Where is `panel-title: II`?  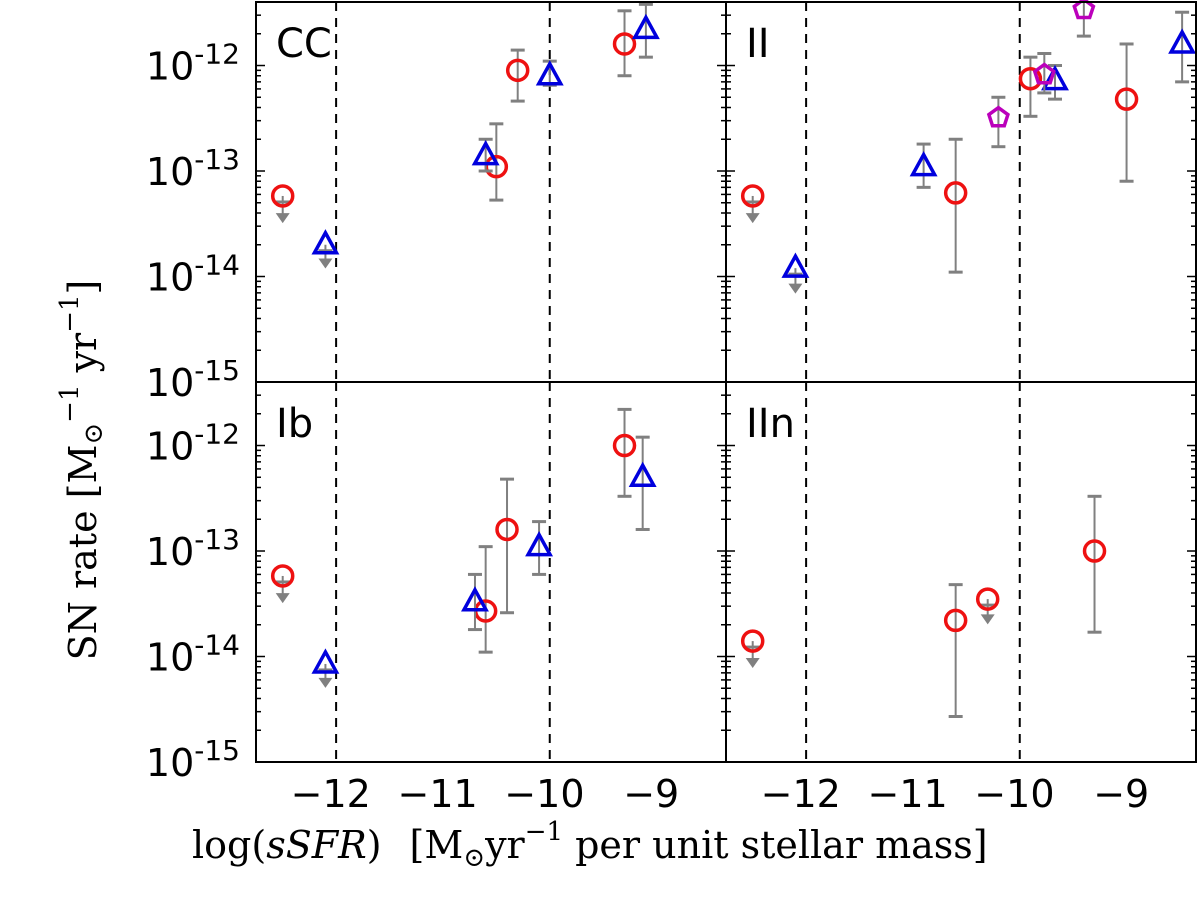 panel-title: II is located at coordinates (758, 44).